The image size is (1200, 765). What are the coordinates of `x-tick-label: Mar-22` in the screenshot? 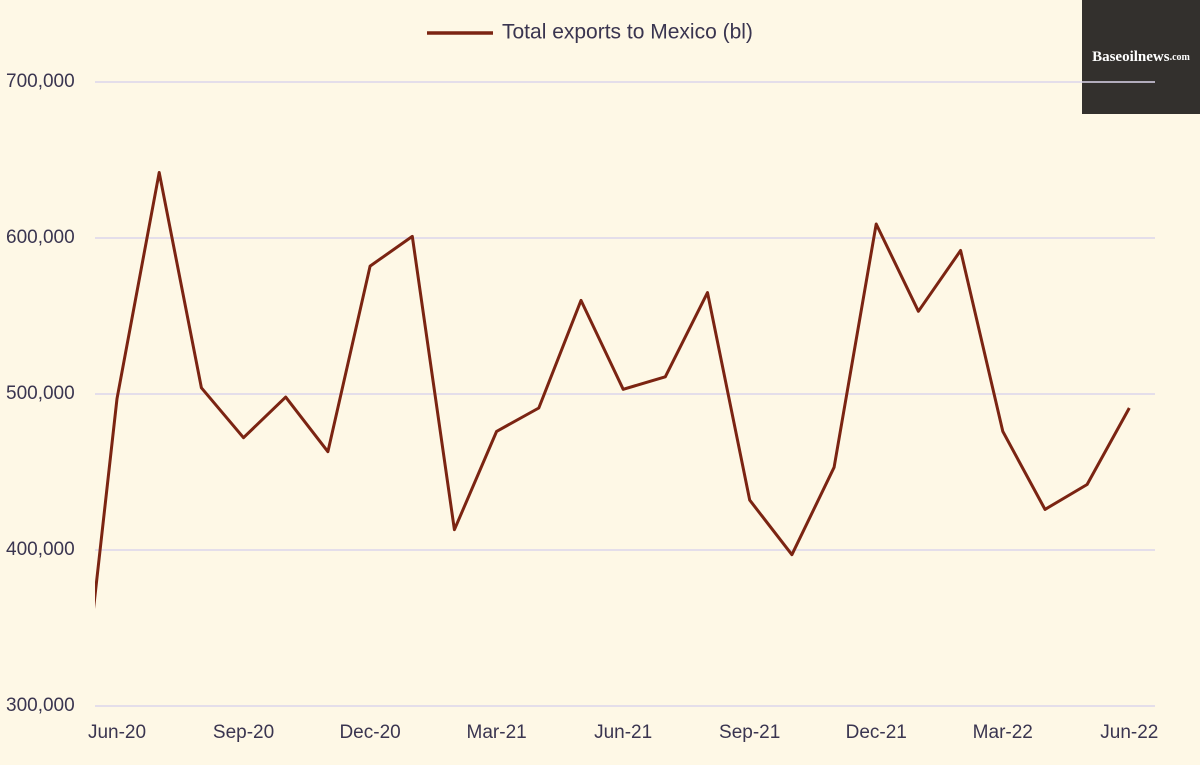 It's located at (1003, 732).